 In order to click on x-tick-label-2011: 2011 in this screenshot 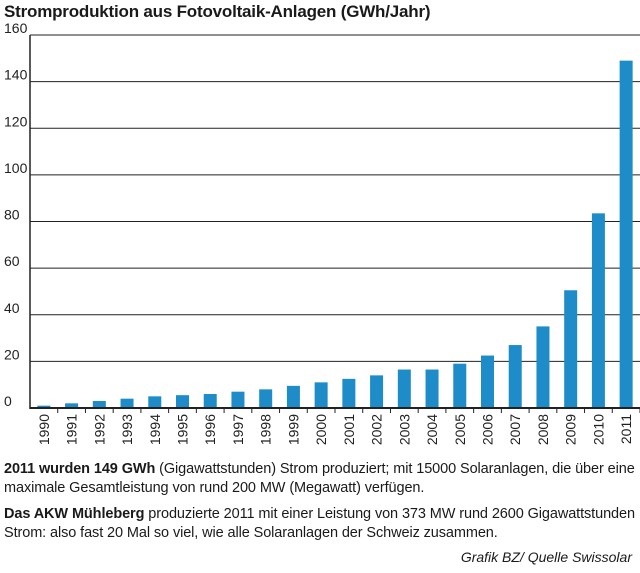, I will do `click(626, 429)`.